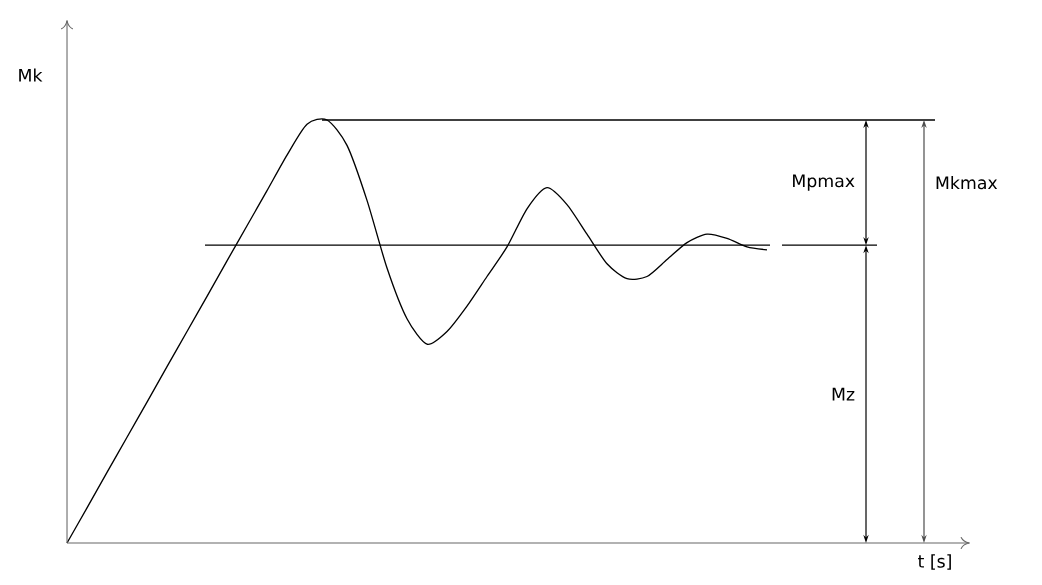  I want to click on annotation: Mpmax, so click(824, 182).